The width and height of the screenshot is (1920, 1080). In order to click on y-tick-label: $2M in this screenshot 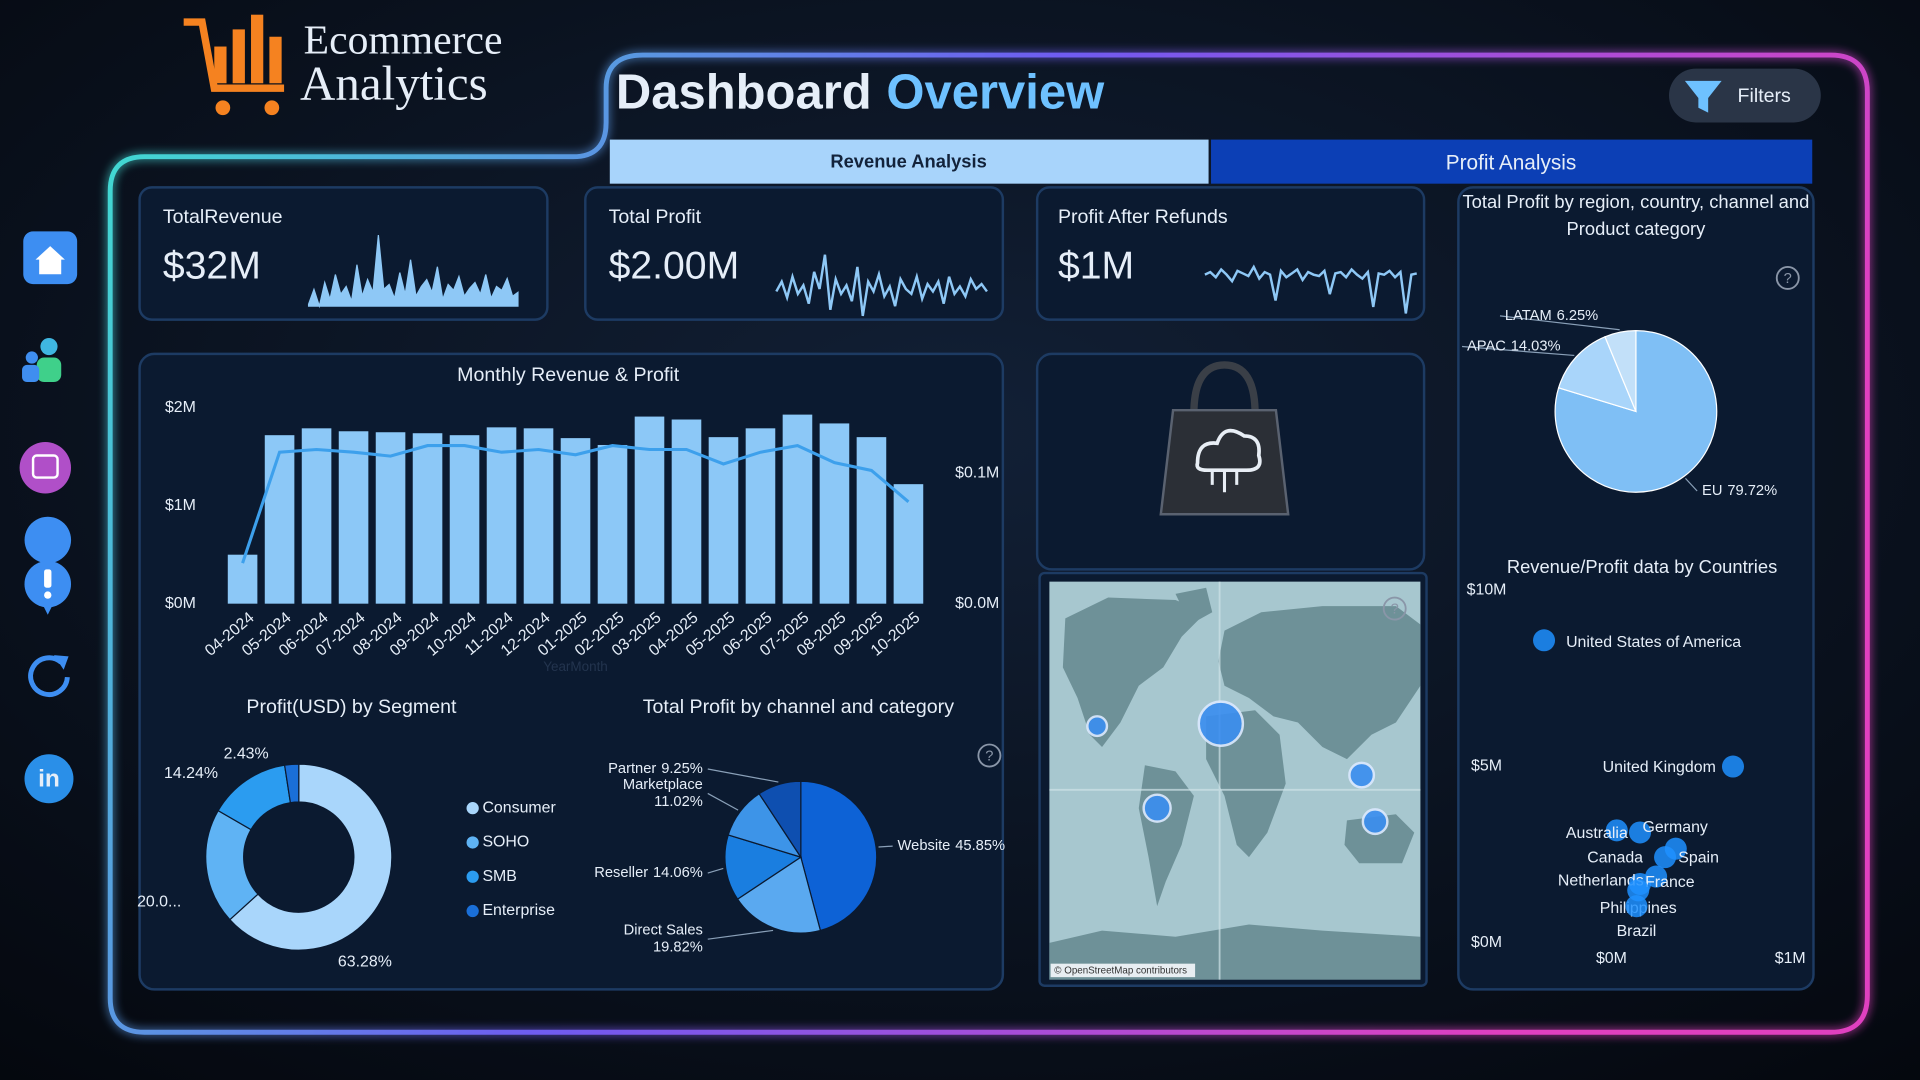, I will do `click(180, 407)`.